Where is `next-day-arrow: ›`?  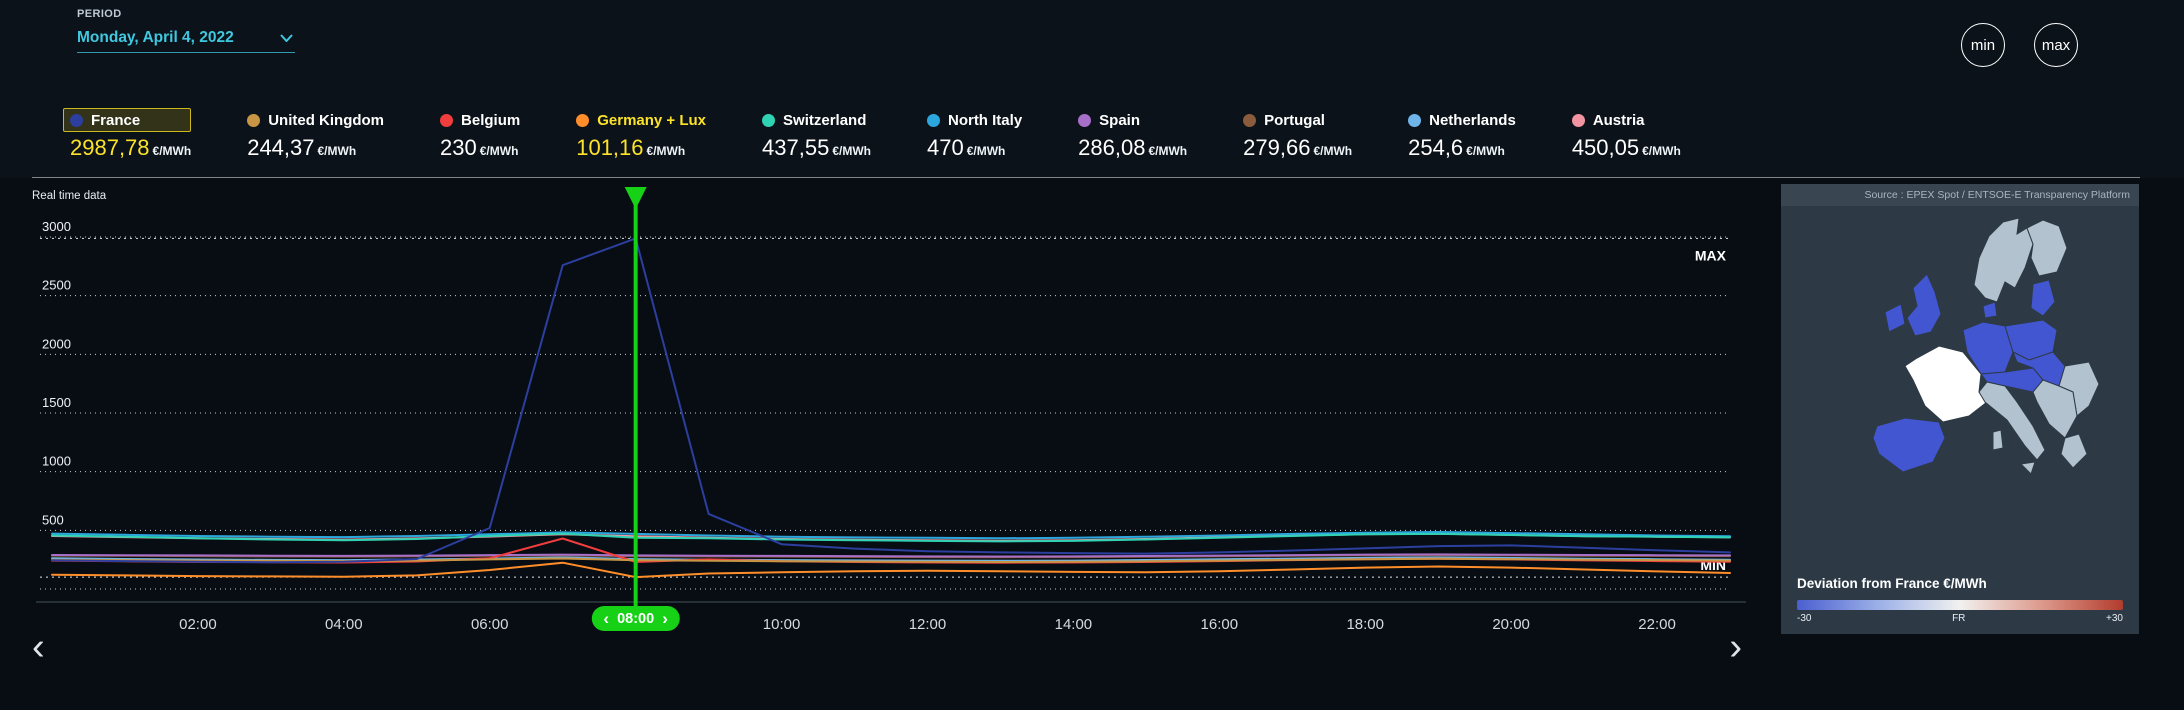
next-day-arrow: › is located at coordinates (1735, 647).